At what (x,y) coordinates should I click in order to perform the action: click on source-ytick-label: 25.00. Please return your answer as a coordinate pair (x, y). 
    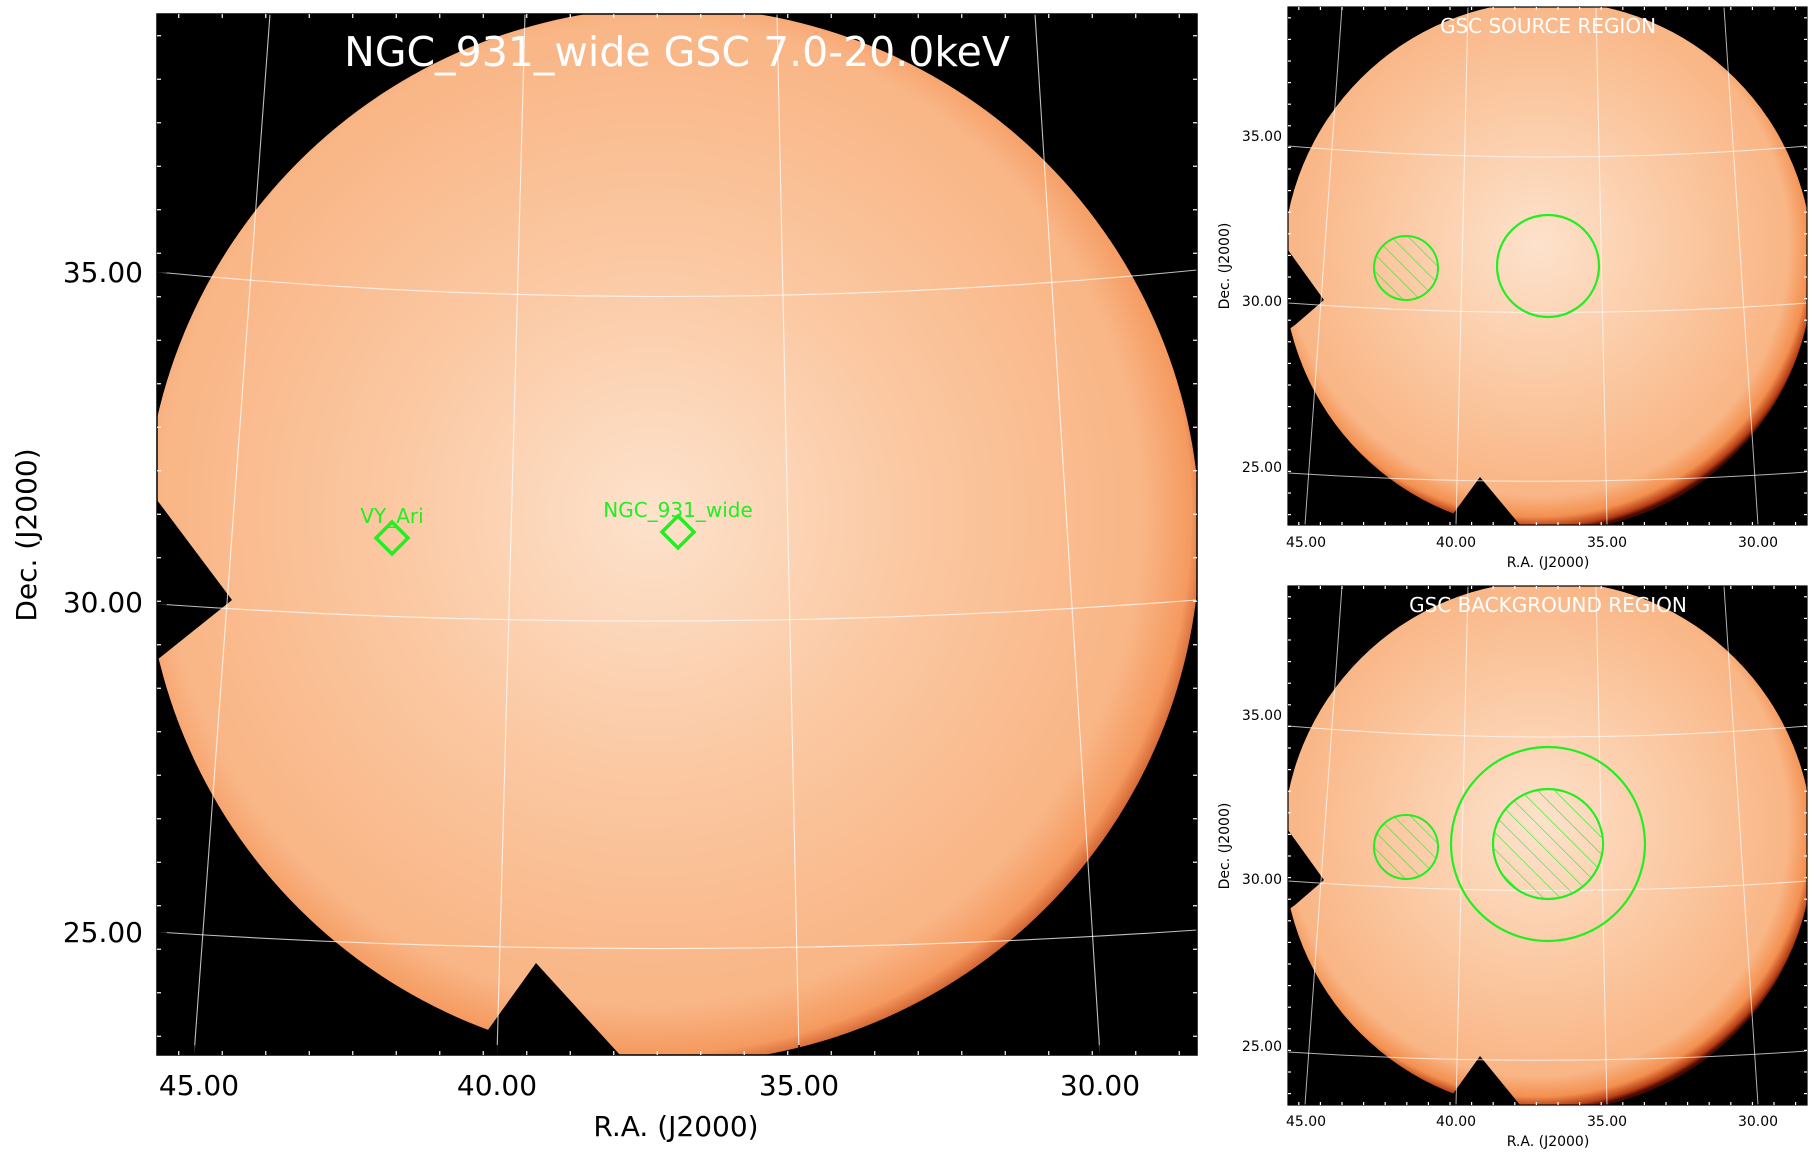
    Looking at the image, I should click on (1262, 468).